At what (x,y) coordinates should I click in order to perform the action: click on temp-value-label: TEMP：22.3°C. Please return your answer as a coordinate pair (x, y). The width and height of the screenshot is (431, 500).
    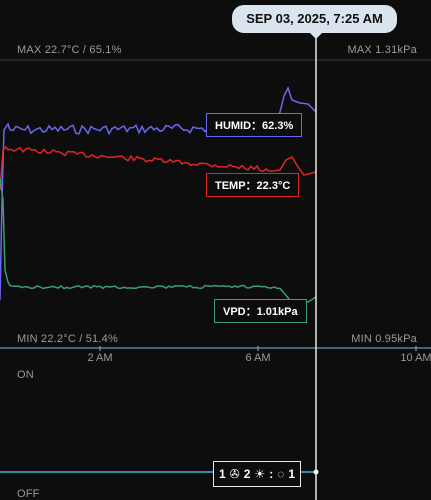
    Looking at the image, I should click on (253, 185).